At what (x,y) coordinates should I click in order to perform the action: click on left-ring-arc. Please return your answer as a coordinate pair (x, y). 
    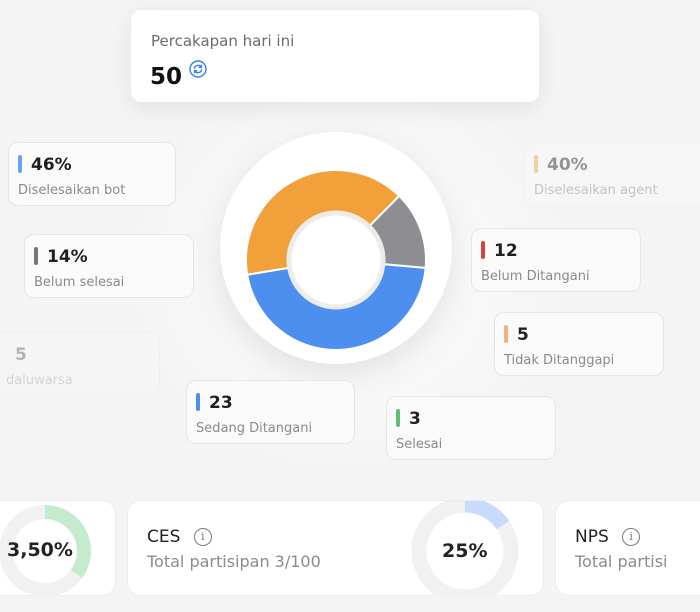
    Looking at the image, I should click on (67, 542).